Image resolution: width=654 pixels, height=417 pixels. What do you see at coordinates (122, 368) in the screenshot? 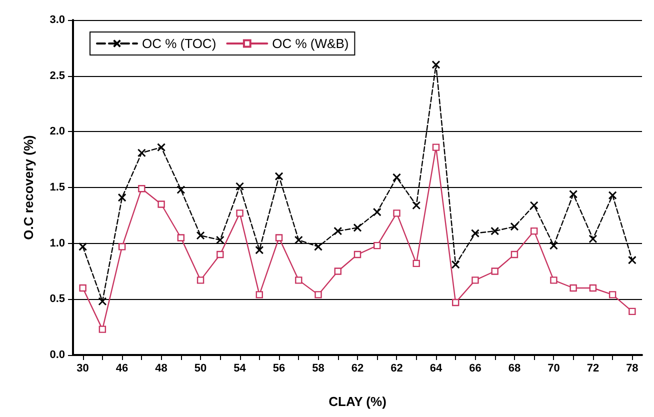
I see `x-tick-label: 46` at bounding box center [122, 368].